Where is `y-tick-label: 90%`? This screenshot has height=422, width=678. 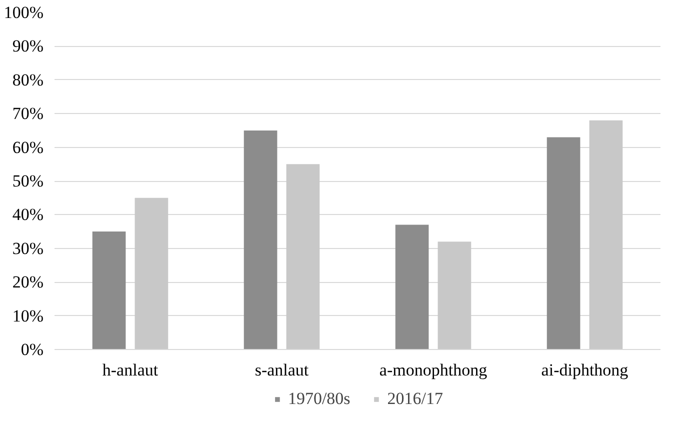
y-tick-label: 90% is located at coordinates (28, 46).